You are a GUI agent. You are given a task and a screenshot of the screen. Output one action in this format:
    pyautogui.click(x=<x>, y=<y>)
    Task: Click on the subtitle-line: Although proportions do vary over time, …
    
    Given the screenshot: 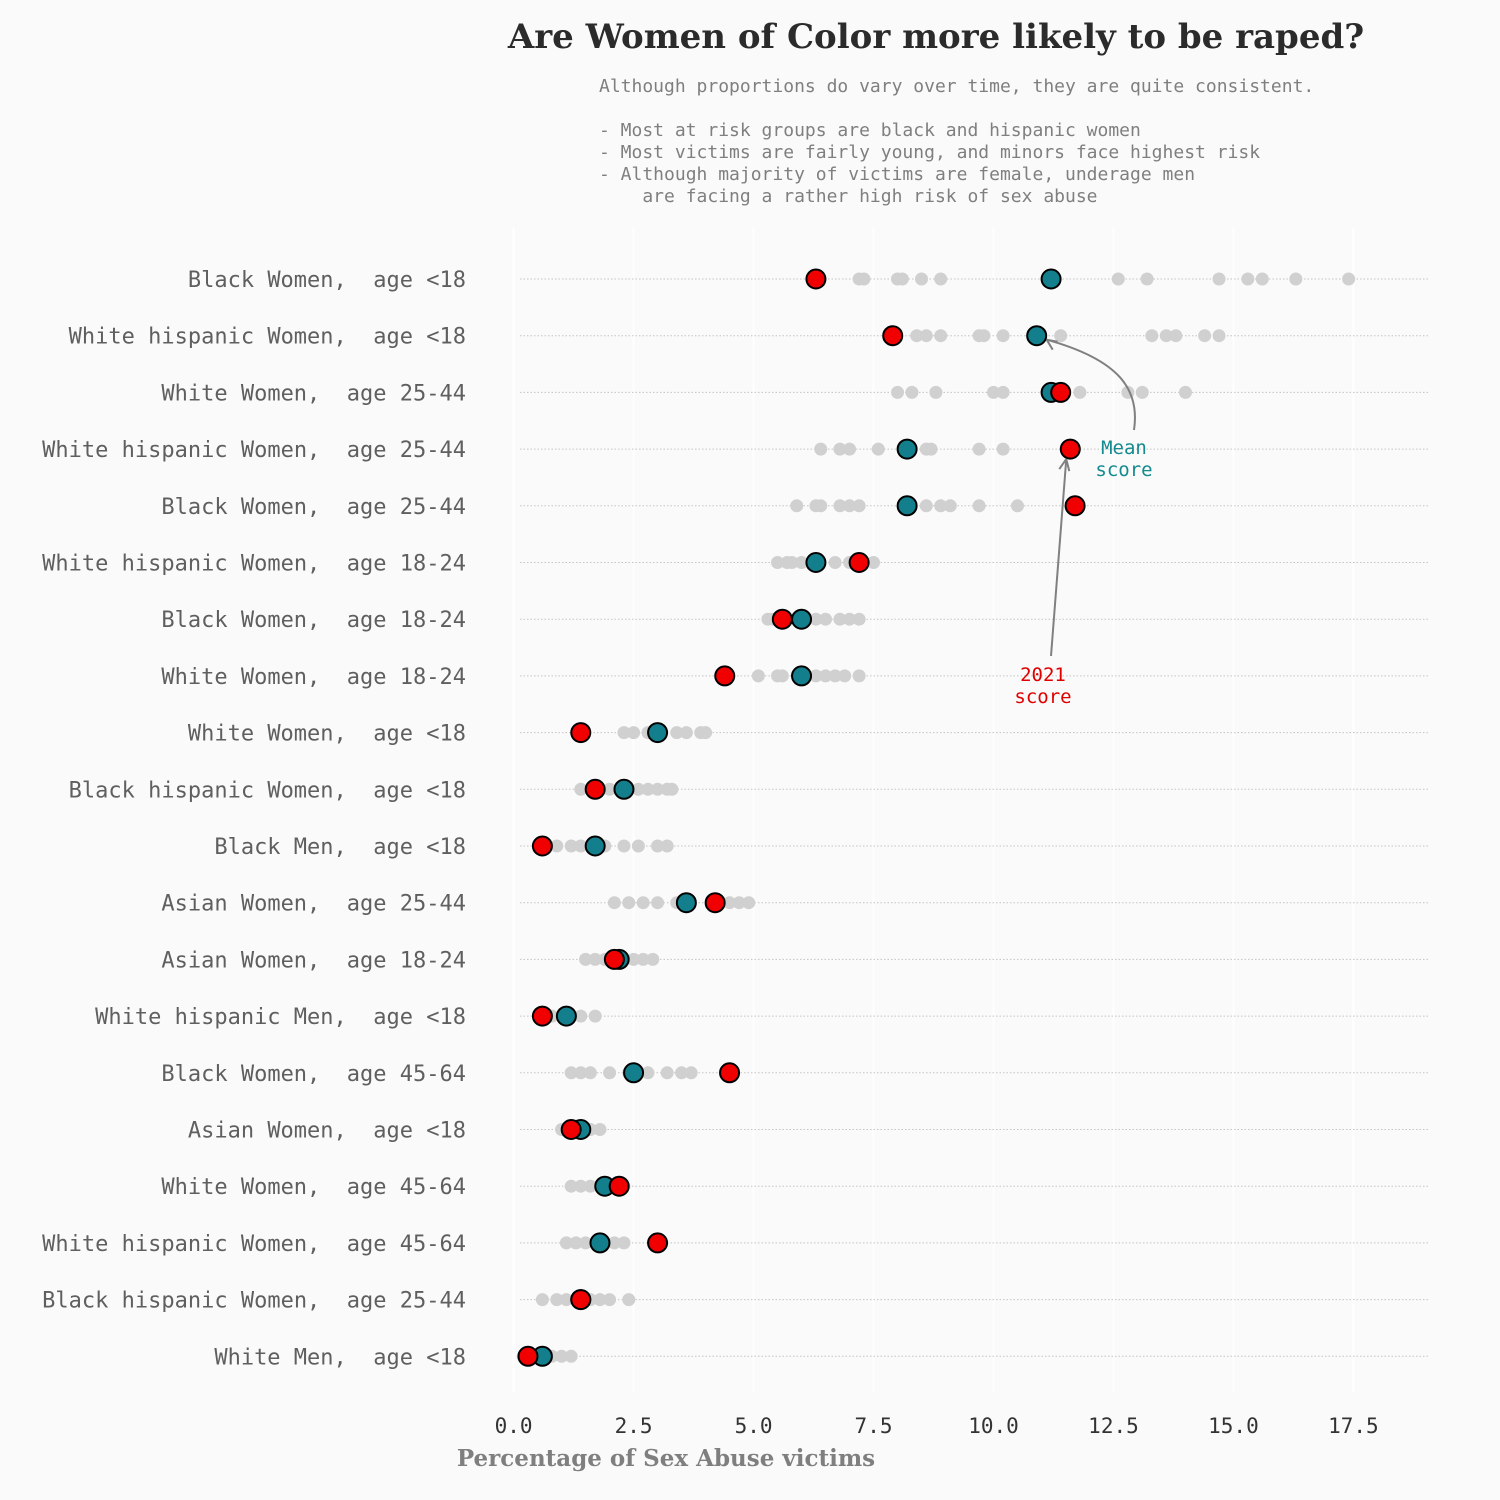 What is the action you would take?
    pyautogui.click(x=956, y=86)
    